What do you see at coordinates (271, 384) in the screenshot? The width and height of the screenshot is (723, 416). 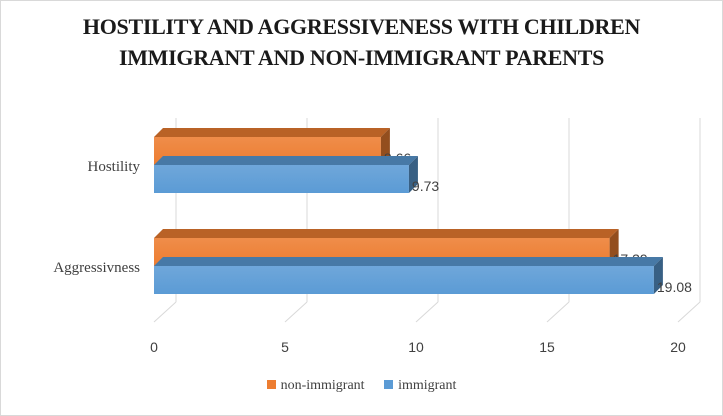 I see `legend-swatch-non-immigrant` at bounding box center [271, 384].